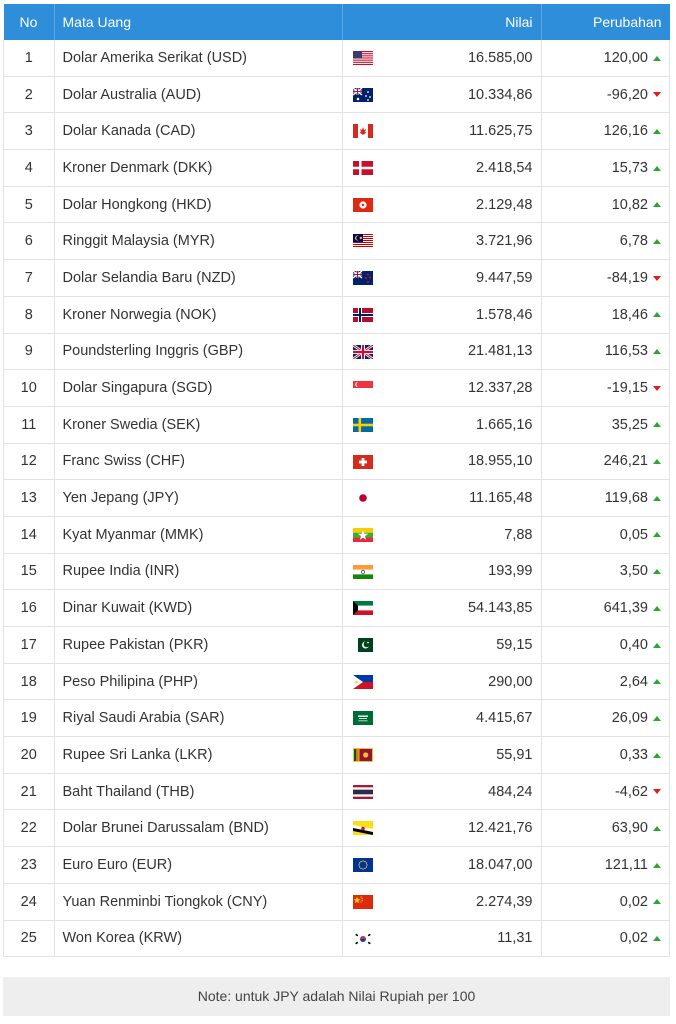  What do you see at coordinates (29, 278) in the screenshot?
I see `row-number: 7` at bounding box center [29, 278].